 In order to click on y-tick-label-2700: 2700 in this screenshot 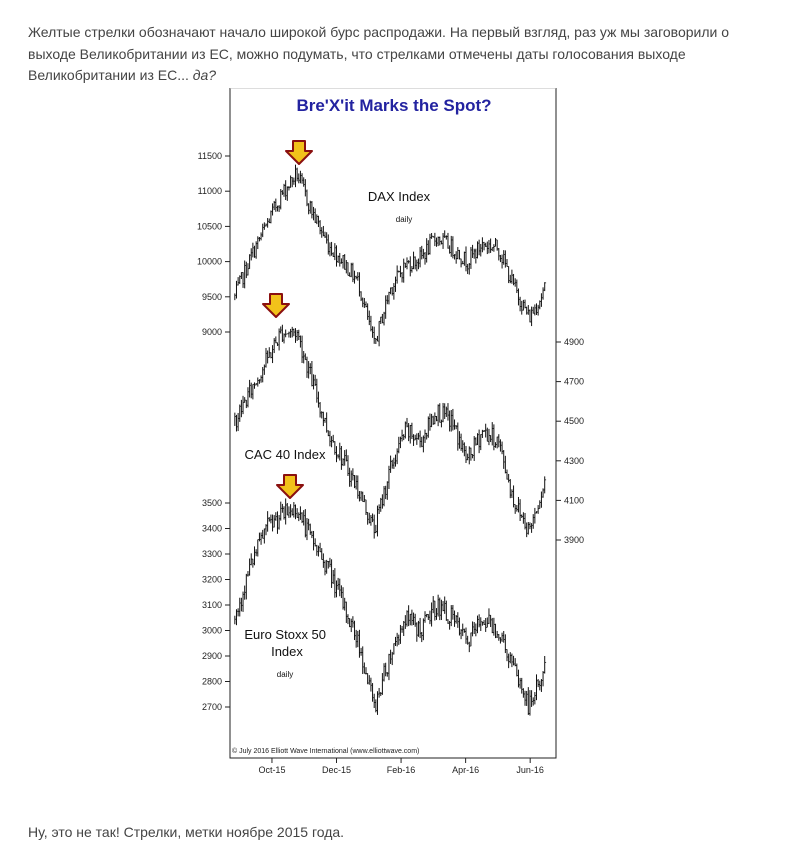, I will do `click(212, 707)`.